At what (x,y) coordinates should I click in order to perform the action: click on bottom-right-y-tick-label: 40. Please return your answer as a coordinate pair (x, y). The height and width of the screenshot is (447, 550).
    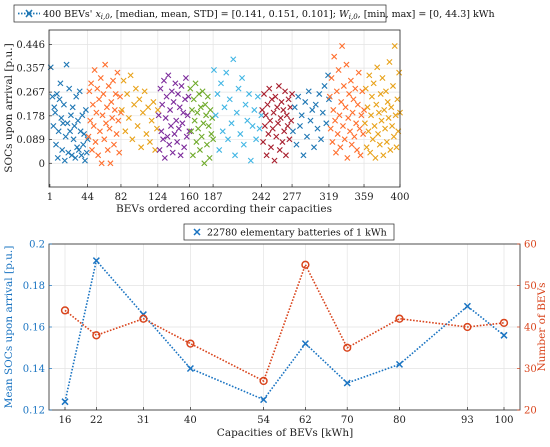
    Looking at the image, I should click on (530, 328).